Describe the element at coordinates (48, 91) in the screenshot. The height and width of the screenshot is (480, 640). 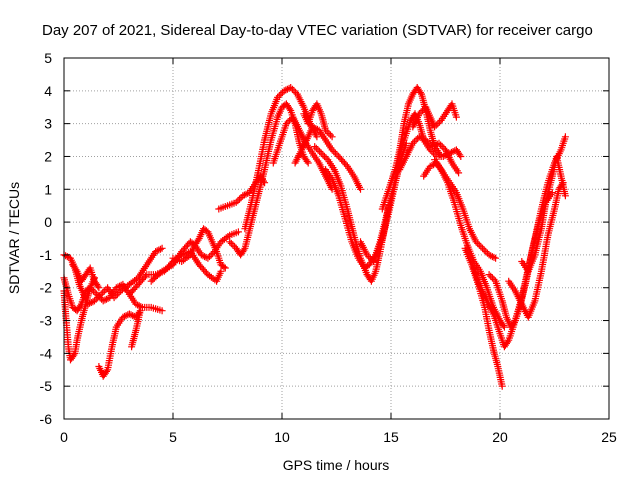
I see `y-tick-label: 4` at that location.